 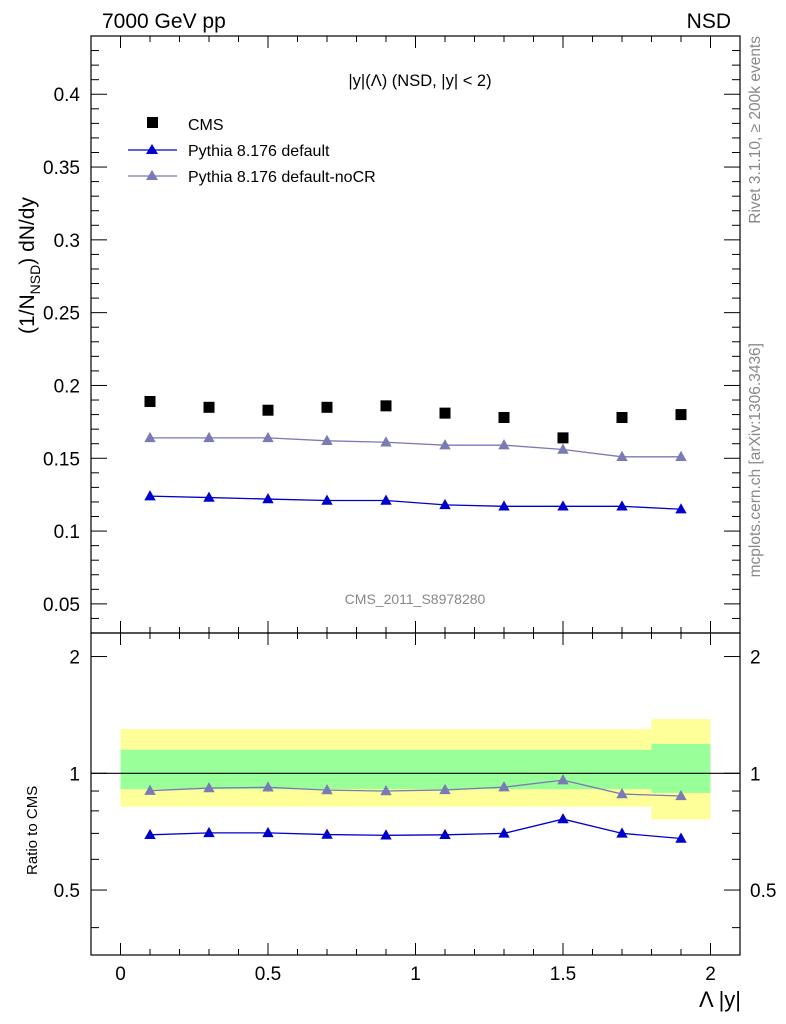 What do you see at coordinates (282, 177) in the screenshot?
I see `legend-nocr-label: Pythia 8.176 default-noCR` at bounding box center [282, 177].